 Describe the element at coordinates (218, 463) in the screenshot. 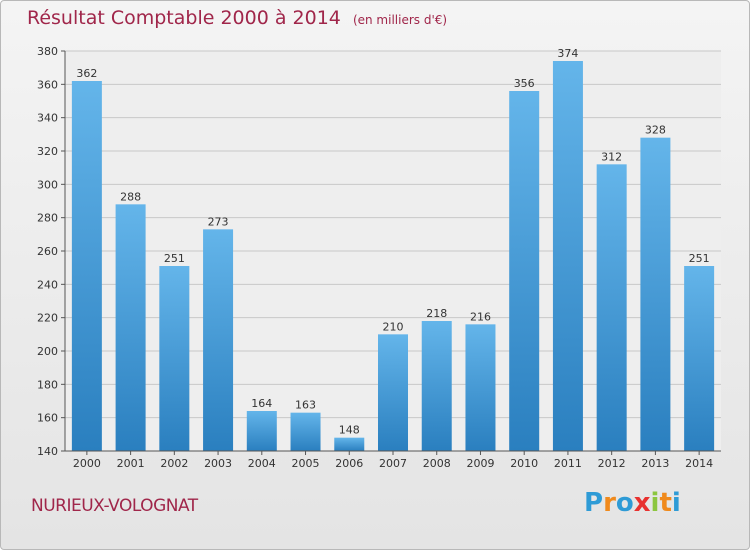

I see `x-tick-label: 2003` at that location.